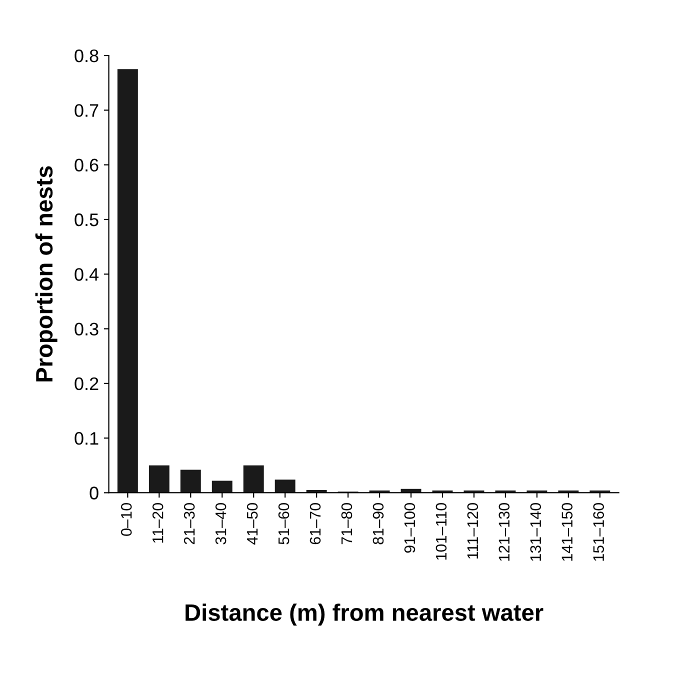 The height and width of the screenshot is (694, 680). What do you see at coordinates (94, 493) in the screenshot?
I see `y-tick-label: 0` at bounding box center [94, 493].